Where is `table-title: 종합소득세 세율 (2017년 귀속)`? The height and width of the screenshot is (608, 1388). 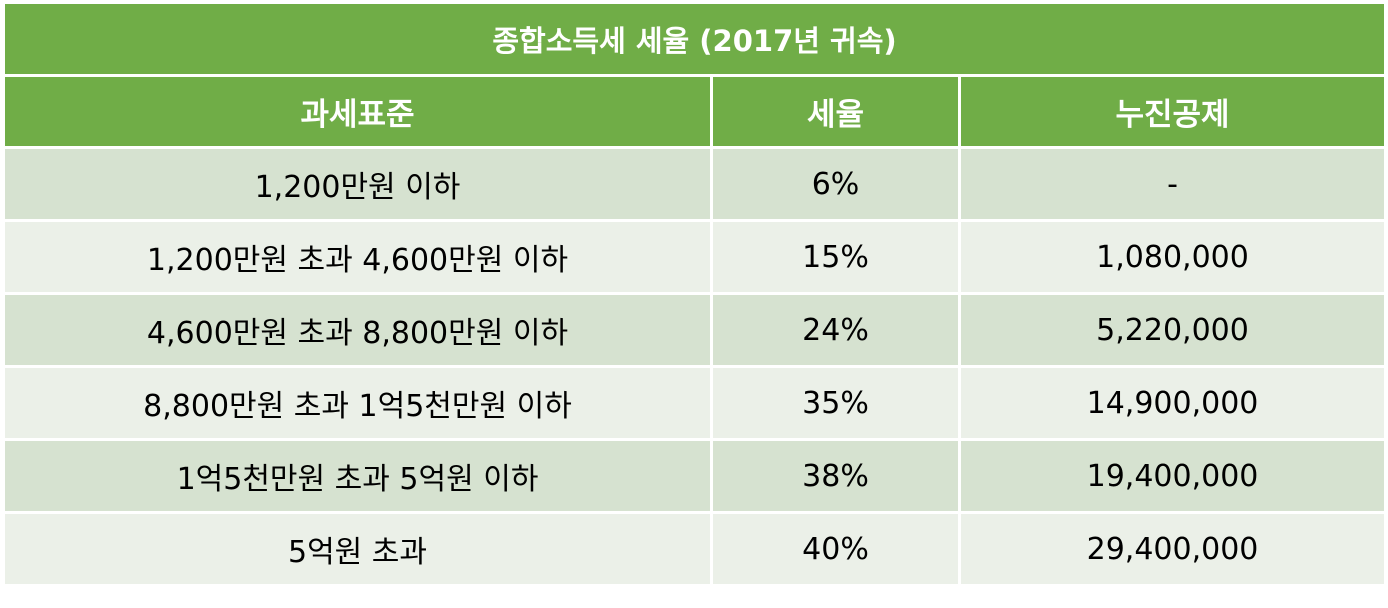
table-title: 종합소득세 세율 (2017년 귀속) is located at coordinates (694, 39).